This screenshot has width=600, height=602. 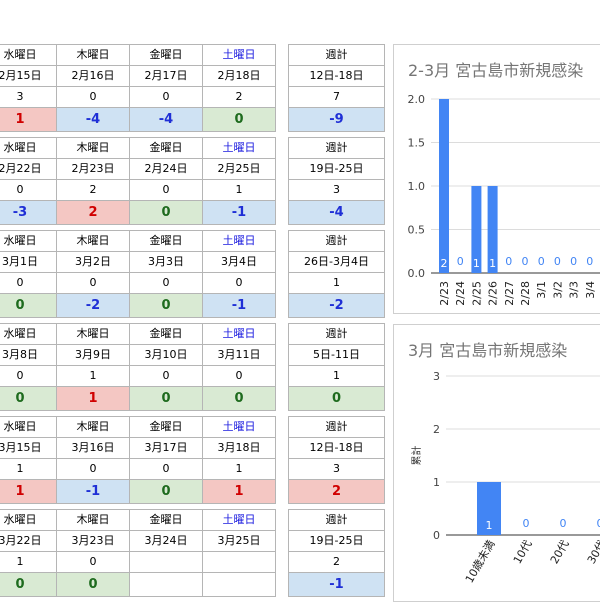 I want to click on y-tick-label: 2, so click(x=436, y=429).